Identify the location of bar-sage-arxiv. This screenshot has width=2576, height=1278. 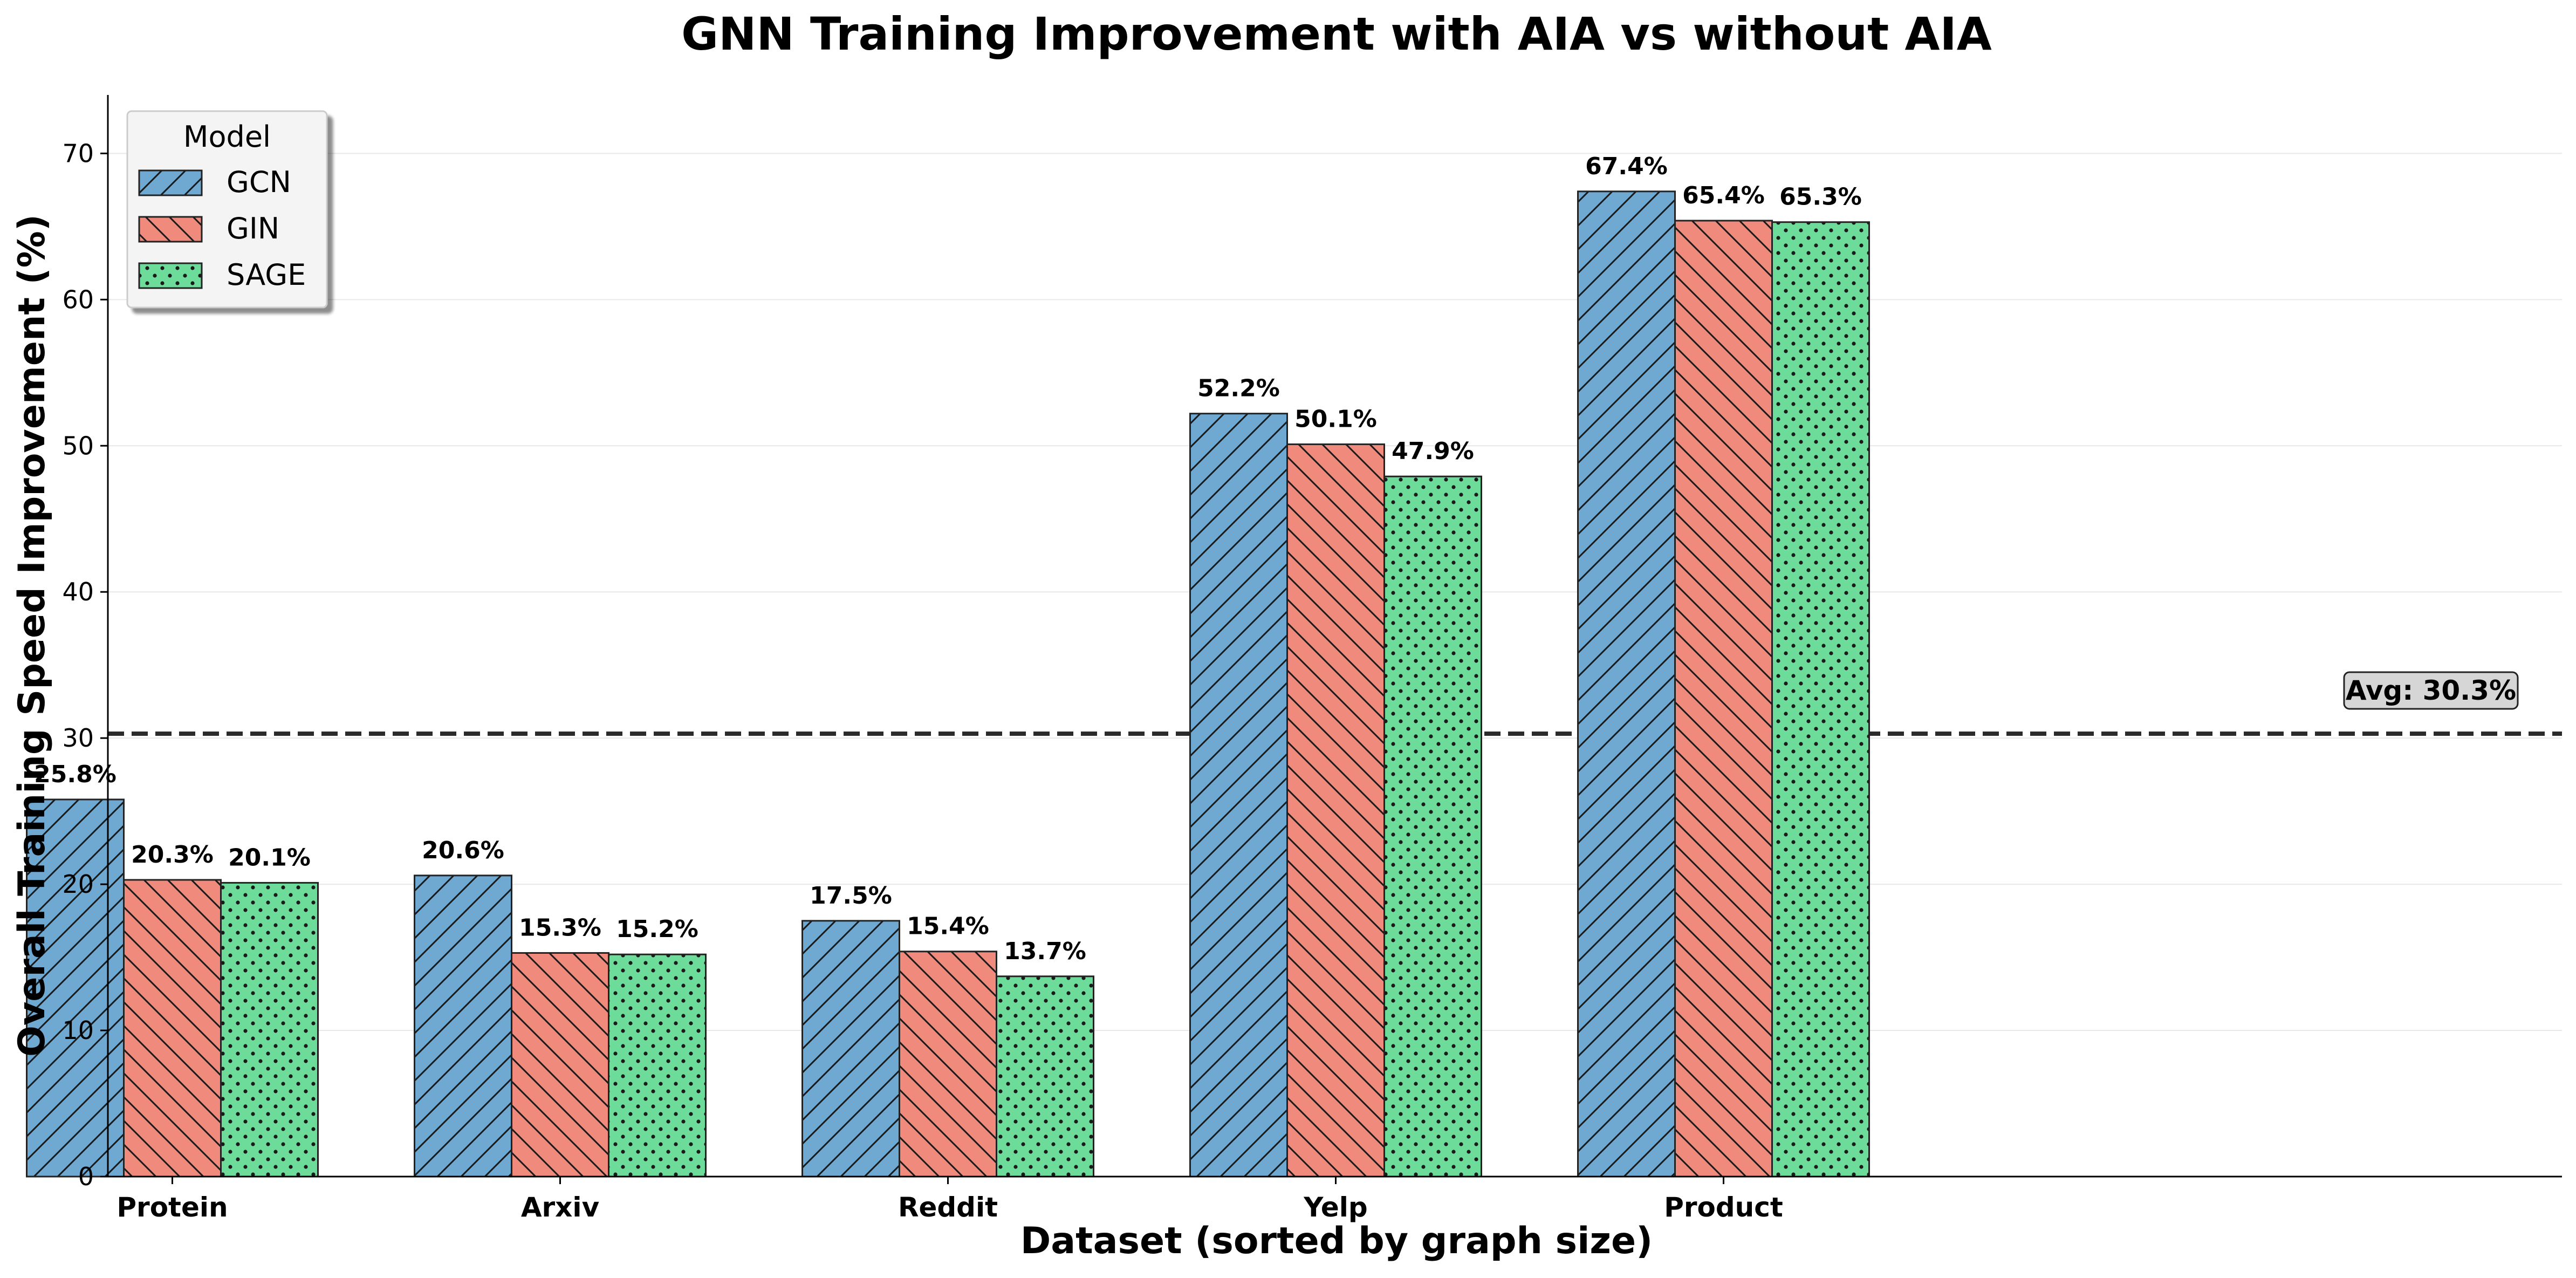
(657, 1065).